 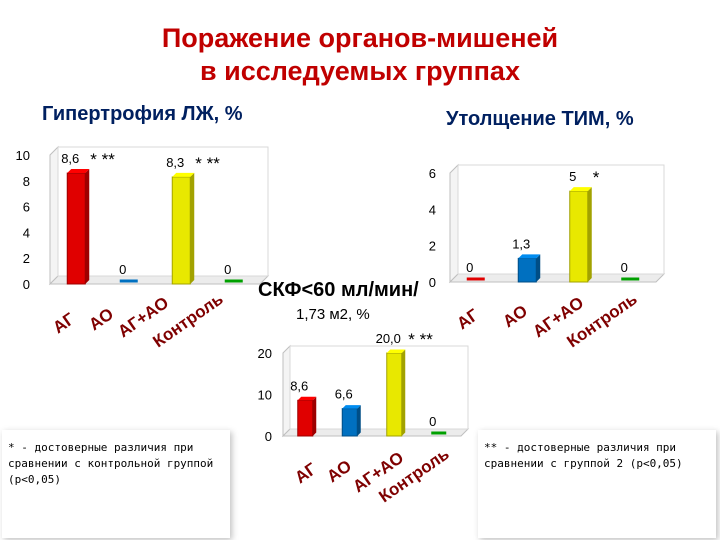 What do you see at coordinates (344, 394) in the screenshot?
I see `data-label: 6,6` at bounding box center [344, 394].